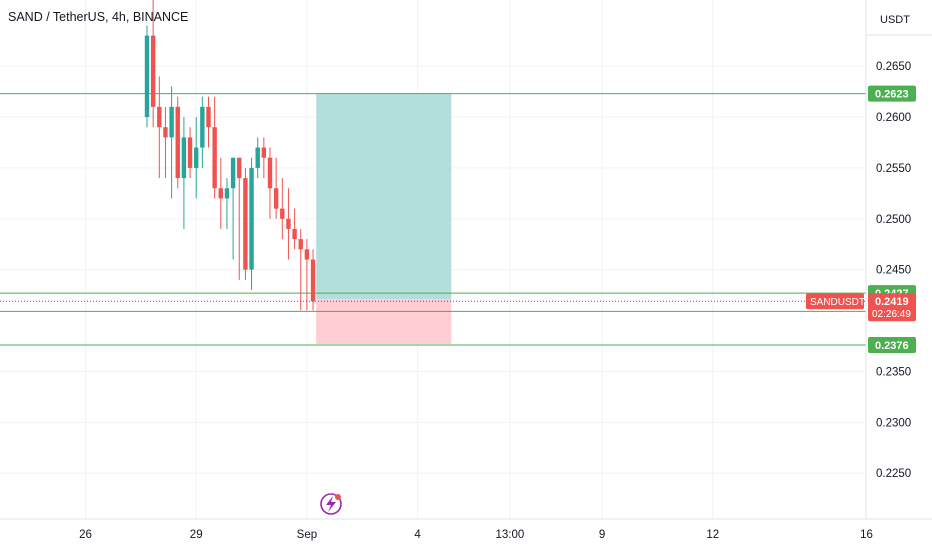  Describe the element at coordinates (338, 497) in the screenshot. I see `lightning-icon-dot` at that location.